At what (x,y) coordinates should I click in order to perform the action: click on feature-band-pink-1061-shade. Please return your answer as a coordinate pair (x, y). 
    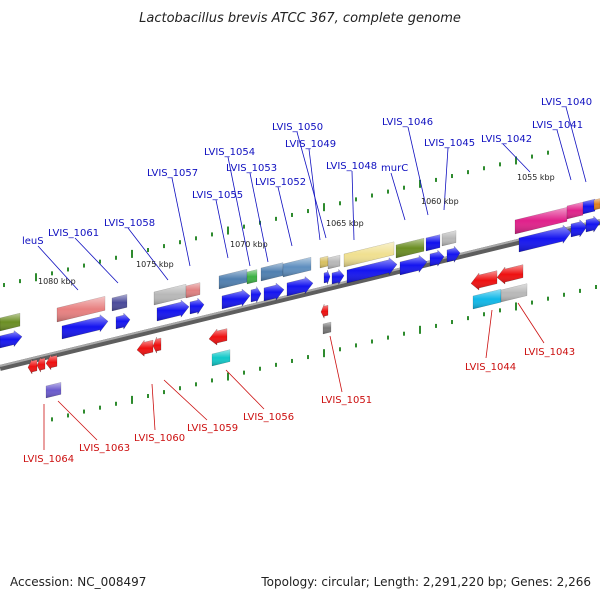
    Looking at the image, I should click on (81, 309).